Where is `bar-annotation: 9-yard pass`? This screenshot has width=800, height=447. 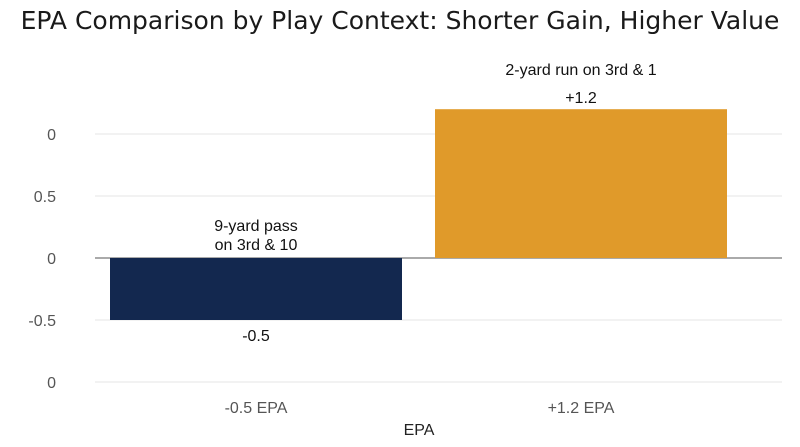 bar-annotation: 9-yard pass is located at coordinates (256, 226).